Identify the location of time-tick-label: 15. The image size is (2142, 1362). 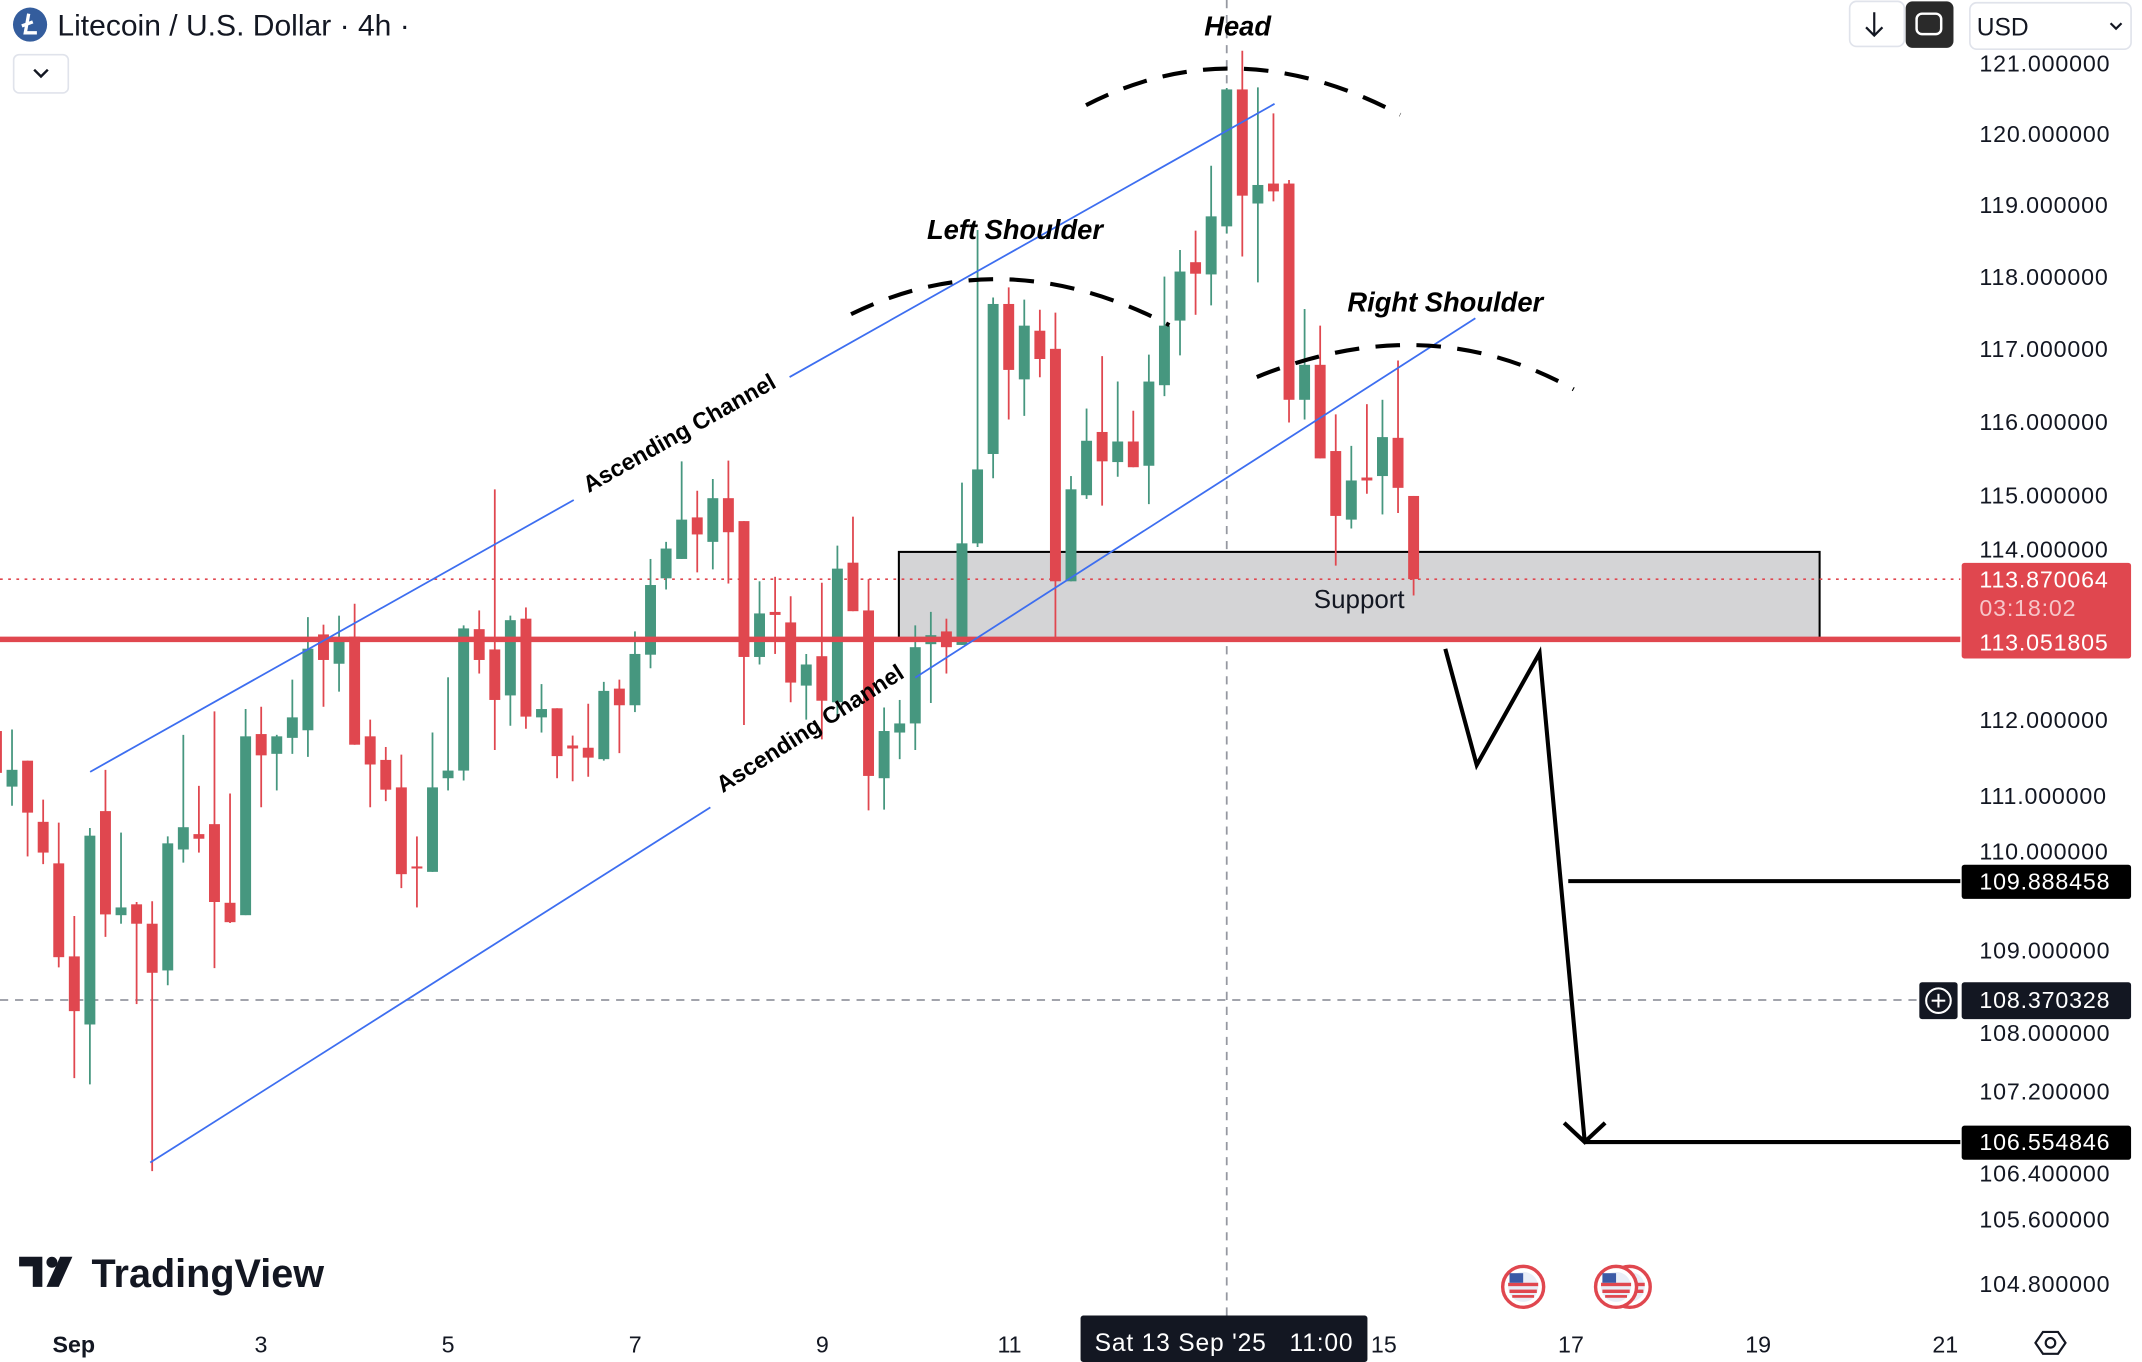
(1384, 1344).